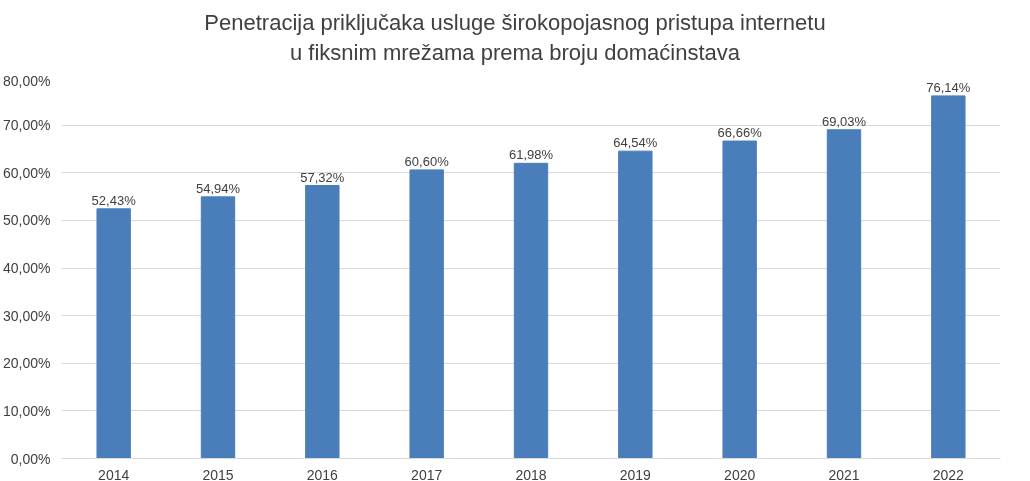 Image resolution: width=1030 pixels, height=481 pixels. What do you see at coordinates (218, 189) in the screenshot?
I see `data-label: 54,94%` at bounding box center [218, 189].